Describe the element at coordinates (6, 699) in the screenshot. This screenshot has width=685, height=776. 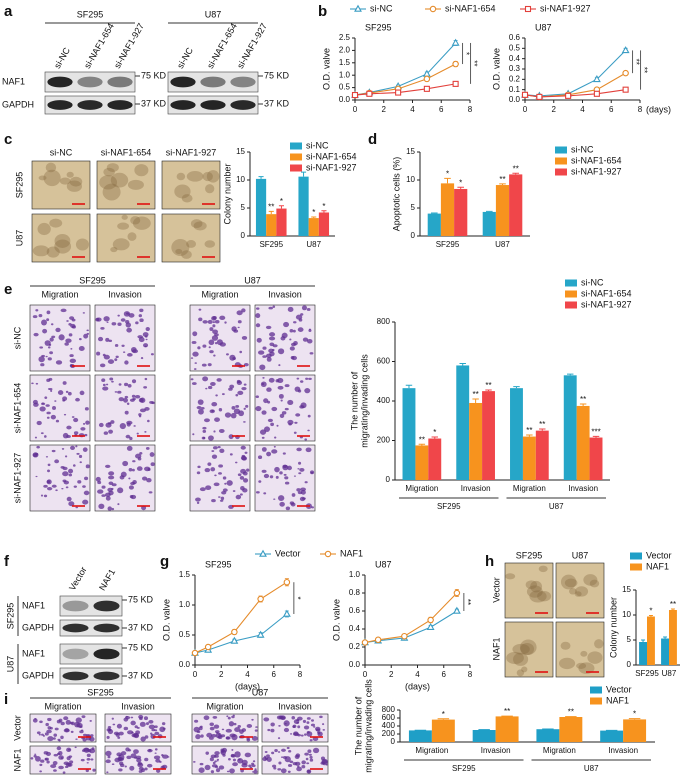
I see `panel-letter: i` at that location.